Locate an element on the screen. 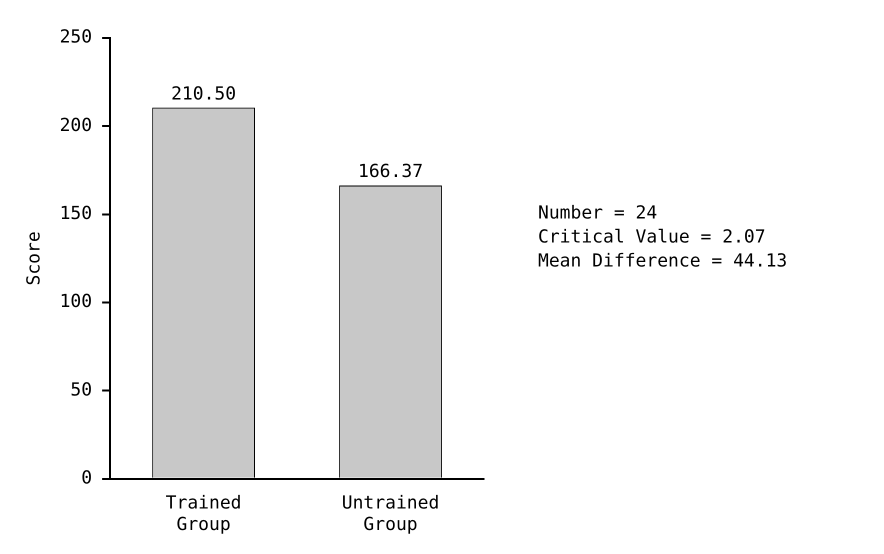 The width and height of the screenshot is (884, 554). data-label: 166.37 is located at coordinates (391, 171).